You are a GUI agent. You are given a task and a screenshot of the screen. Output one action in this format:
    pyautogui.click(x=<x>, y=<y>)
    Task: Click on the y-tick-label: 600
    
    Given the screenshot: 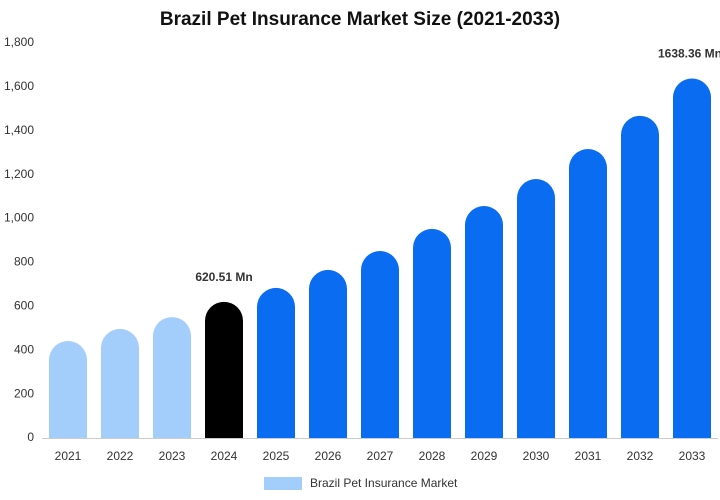 What is the action you would take?
    pyautogui.click(x=24, y=306)
    